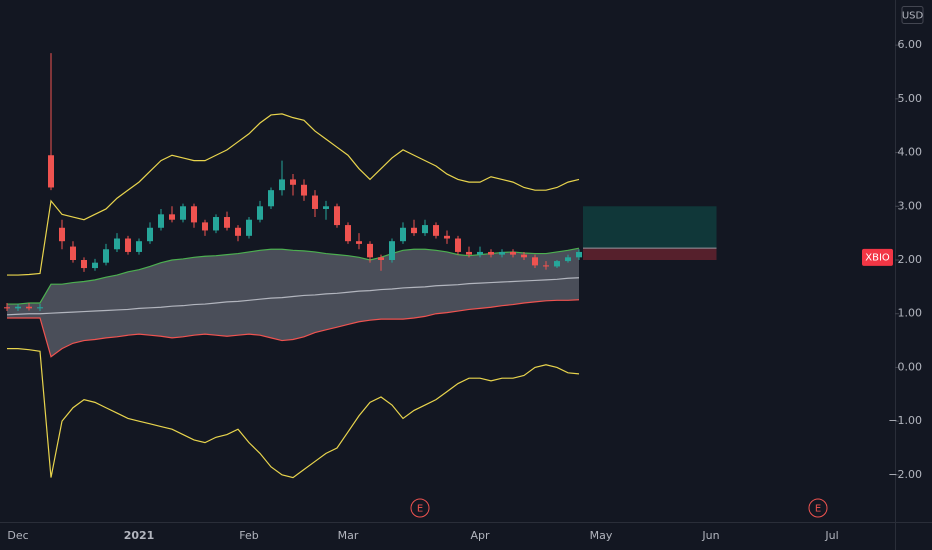 Image resolution: width=932 pixels, height=550 pixels. Describe the element at coordinates (910, 152) in the screenshot. I see `y-tick-label: 4.00` at that location.